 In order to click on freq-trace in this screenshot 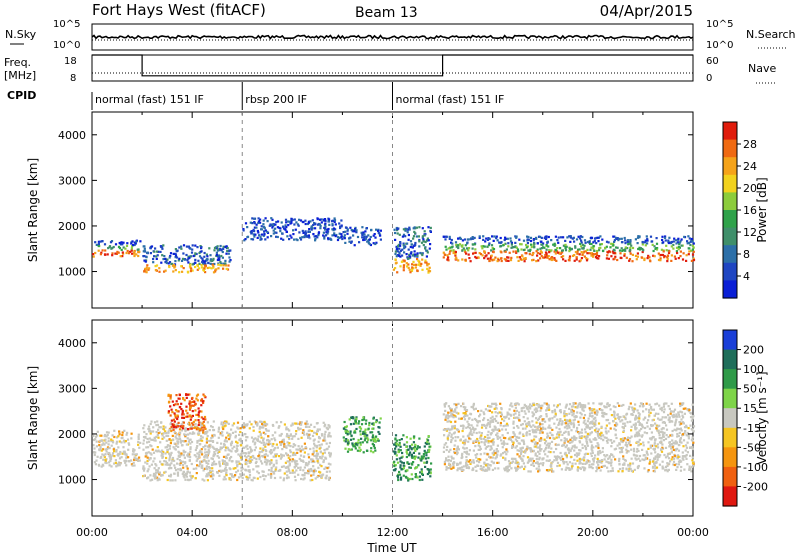, I will do `click(392, 65)`.